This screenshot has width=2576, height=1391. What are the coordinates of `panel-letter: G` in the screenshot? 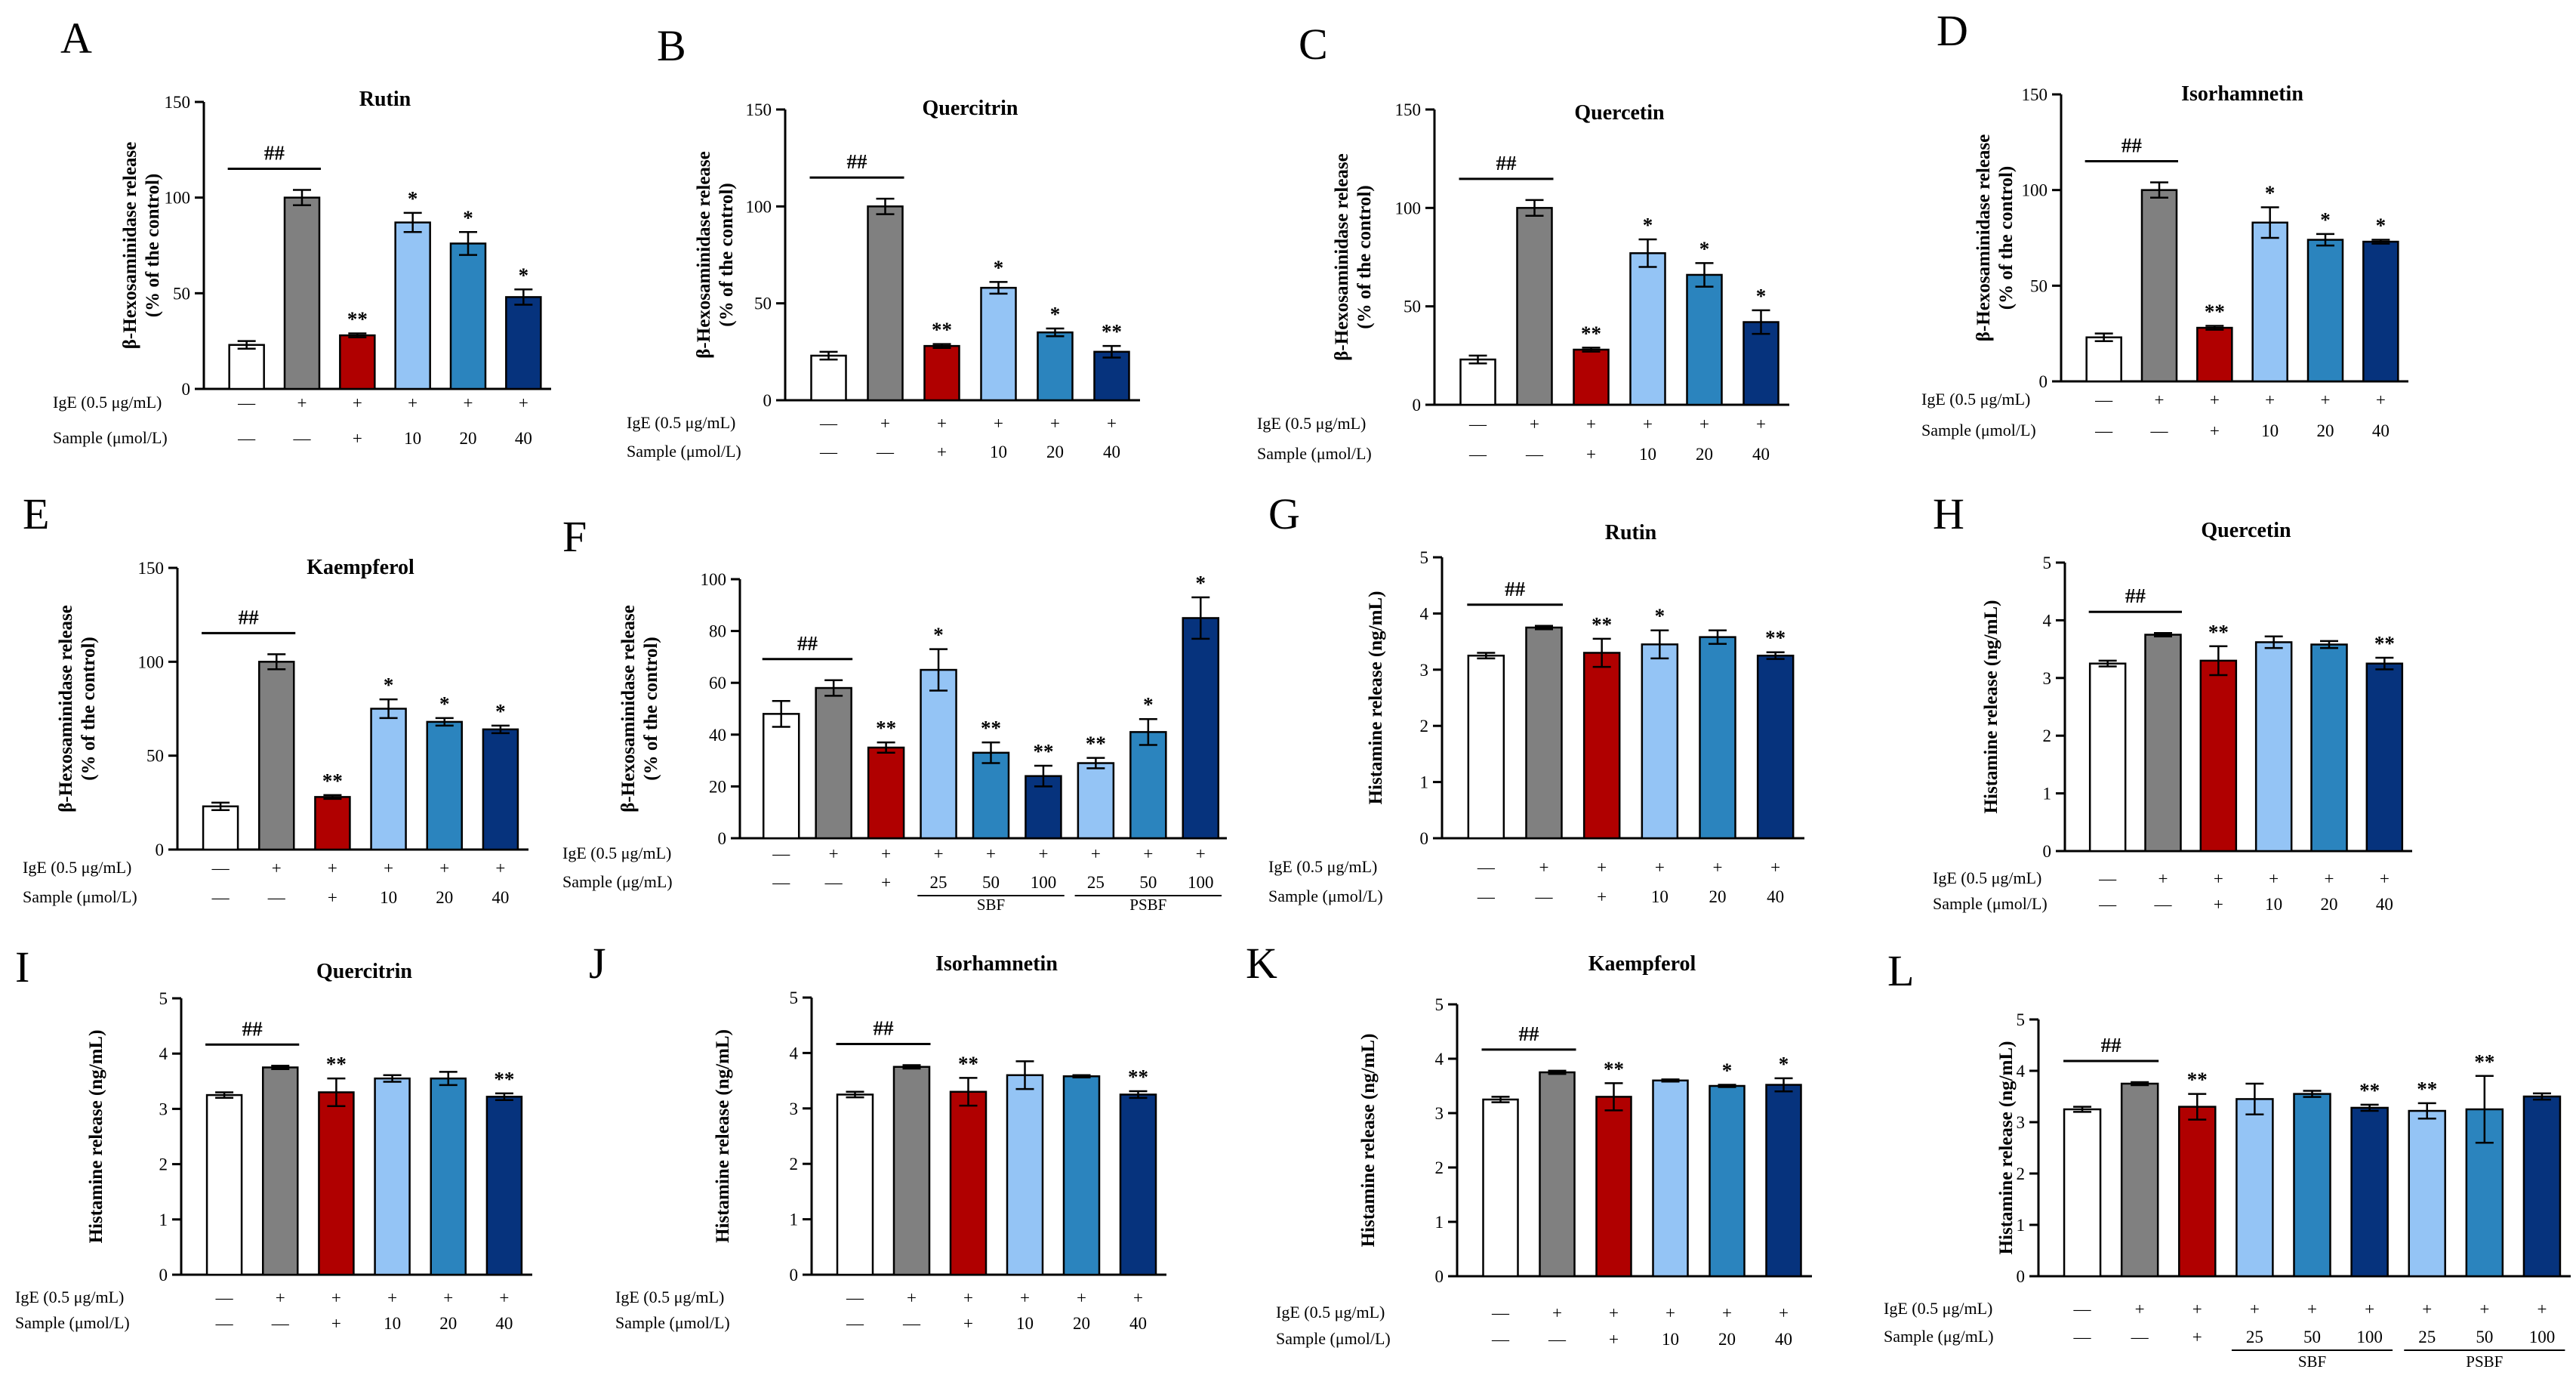 It's located at (1284, 513).